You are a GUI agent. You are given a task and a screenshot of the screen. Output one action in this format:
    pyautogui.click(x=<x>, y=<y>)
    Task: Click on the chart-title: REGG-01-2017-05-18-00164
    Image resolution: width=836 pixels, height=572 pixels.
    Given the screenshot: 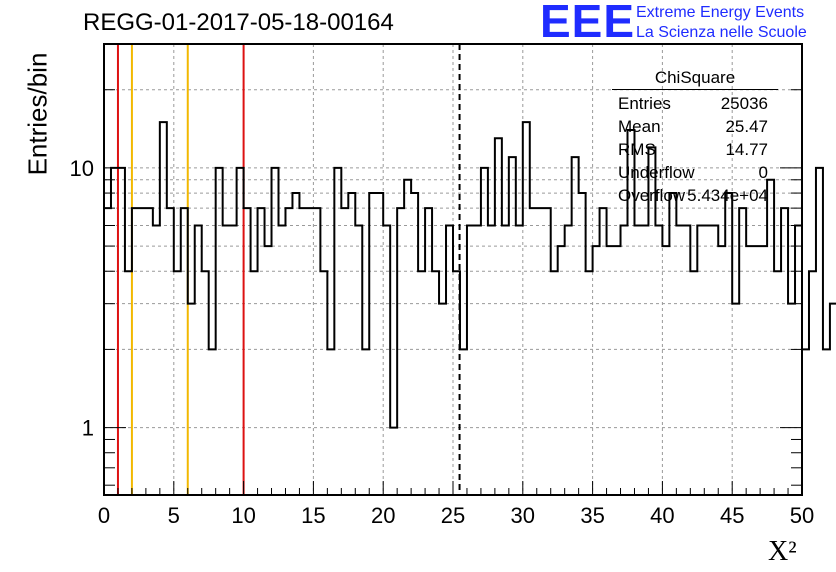 What is the action you would take?
    pyautogui.click(x=238, y=22)
    